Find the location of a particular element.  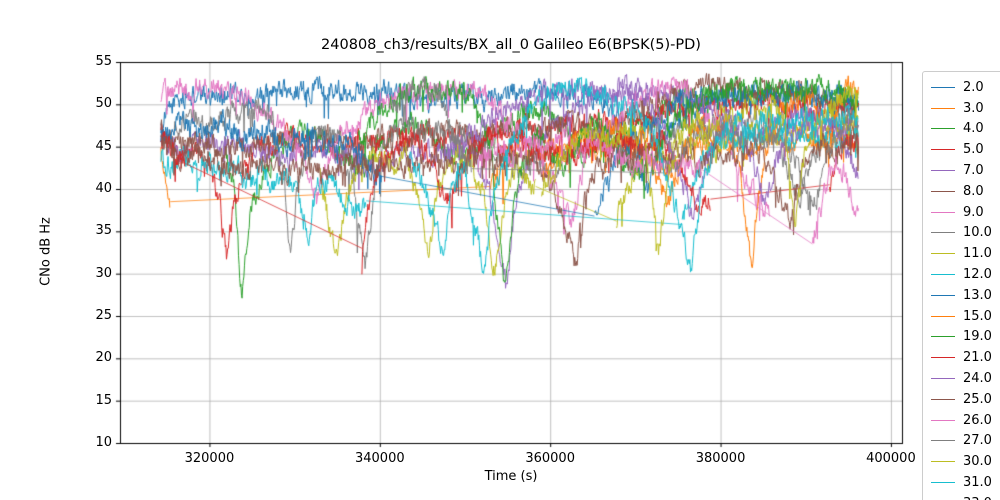

legend-label: 8.0 is located at coordinates (973, 191).